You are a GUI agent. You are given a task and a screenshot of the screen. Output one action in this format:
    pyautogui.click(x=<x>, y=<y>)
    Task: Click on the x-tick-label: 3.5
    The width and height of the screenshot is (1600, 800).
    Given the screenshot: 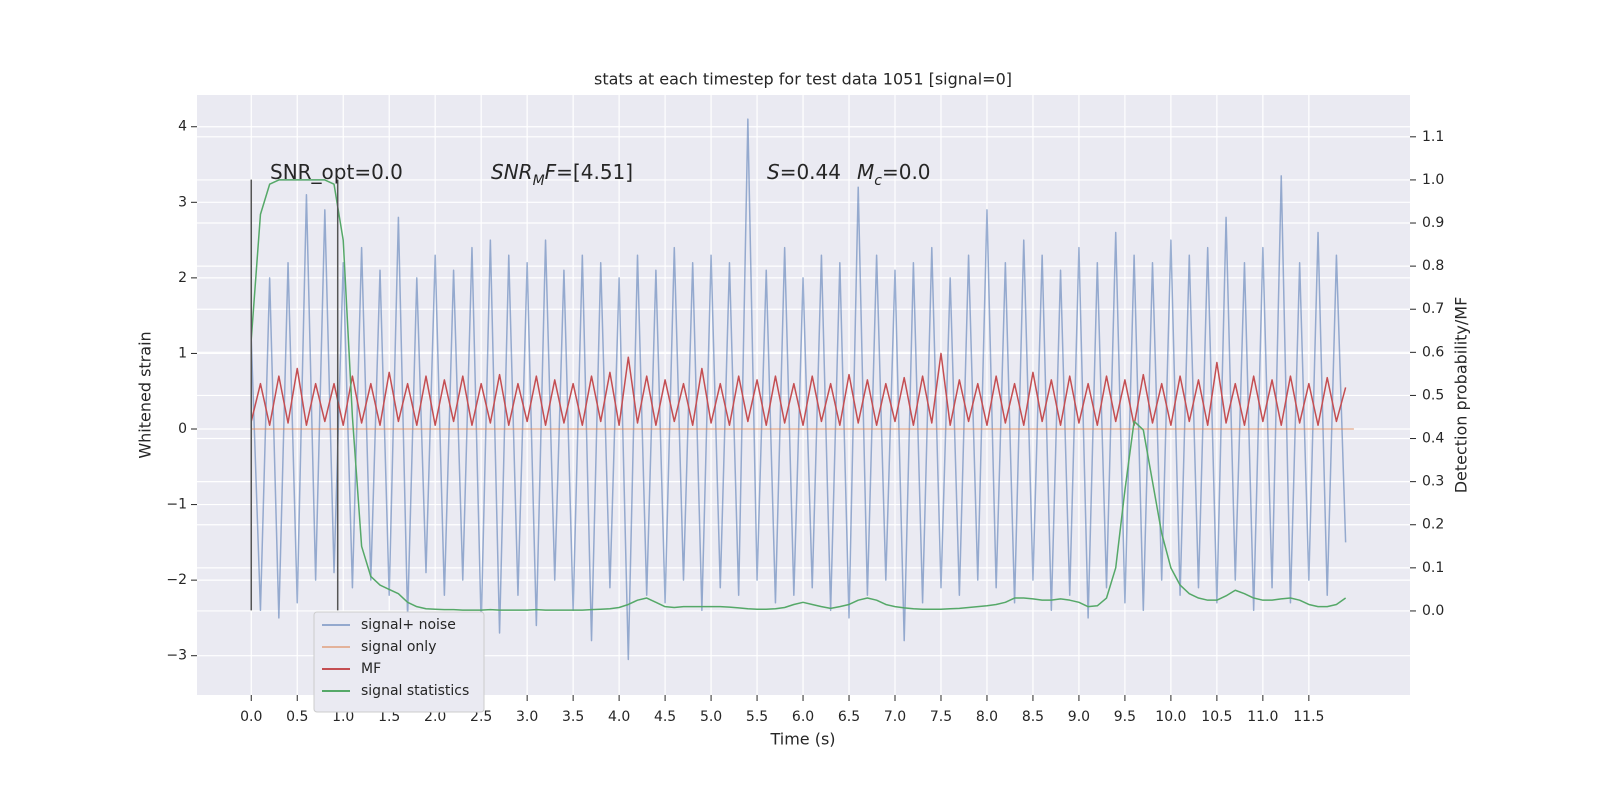 What is the action you would take?
    pyautogui.click(x=573, y=717)
    